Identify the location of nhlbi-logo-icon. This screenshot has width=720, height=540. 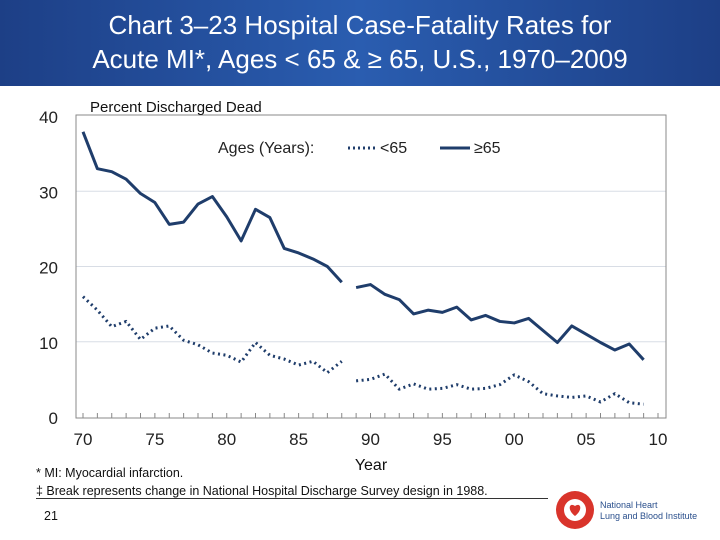
(575, 510).